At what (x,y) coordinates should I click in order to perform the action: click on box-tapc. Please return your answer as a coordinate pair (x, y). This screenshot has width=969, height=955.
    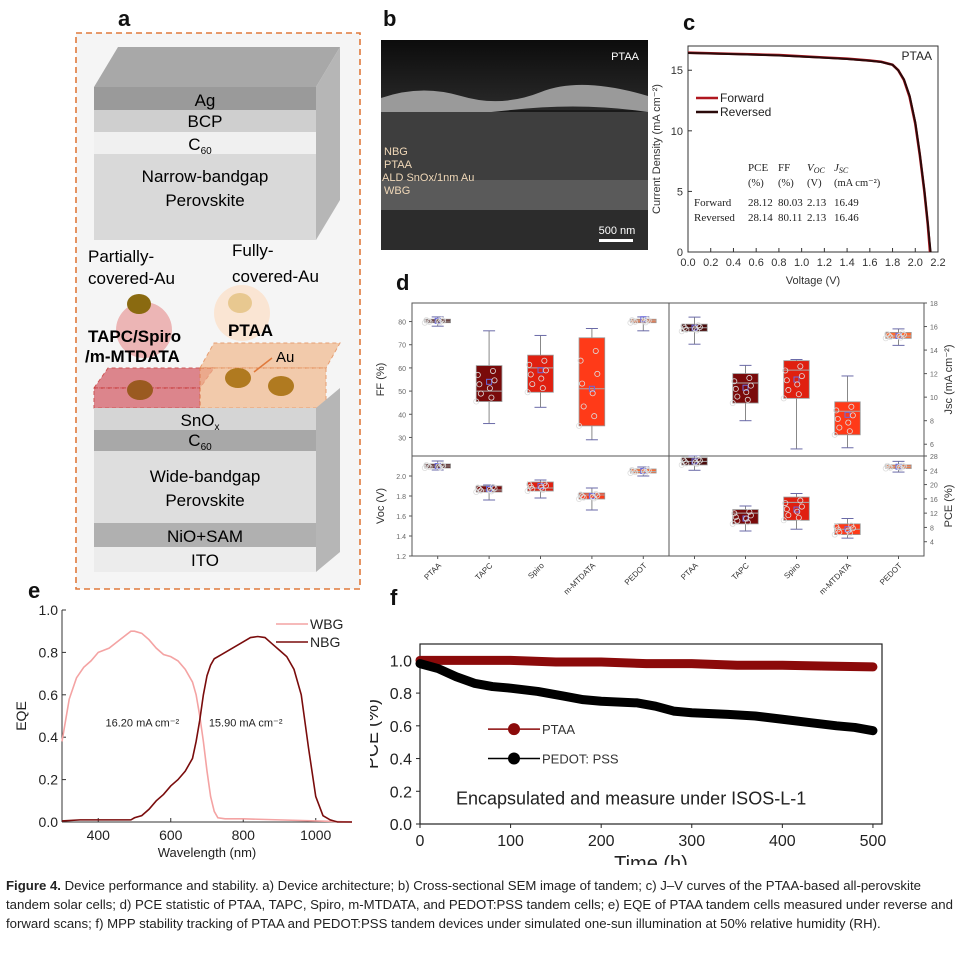
    Looking at the image, I should click on (489, 383).